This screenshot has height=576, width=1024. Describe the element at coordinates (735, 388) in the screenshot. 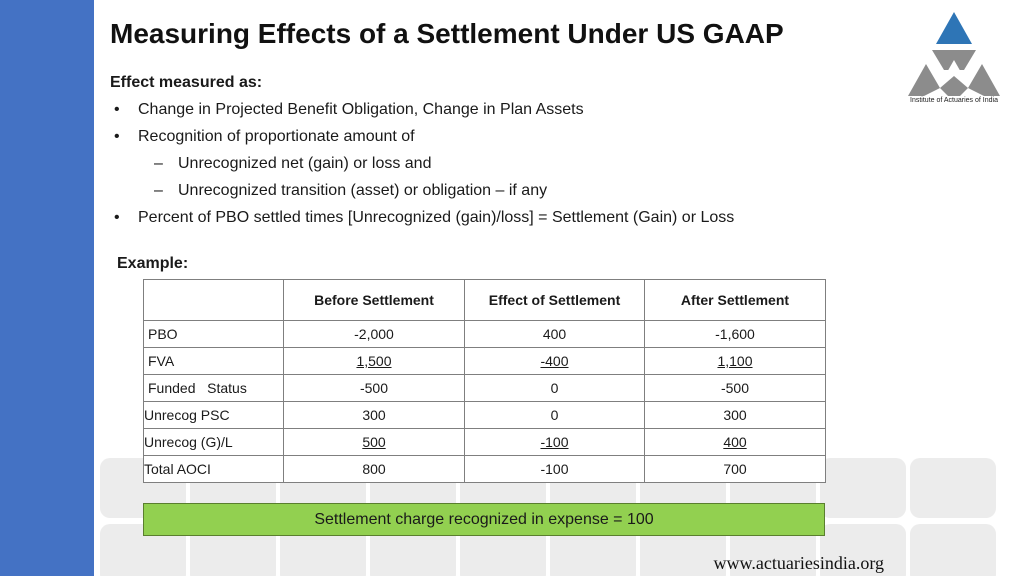

I see `after-settlement-cell: -500` at that location.